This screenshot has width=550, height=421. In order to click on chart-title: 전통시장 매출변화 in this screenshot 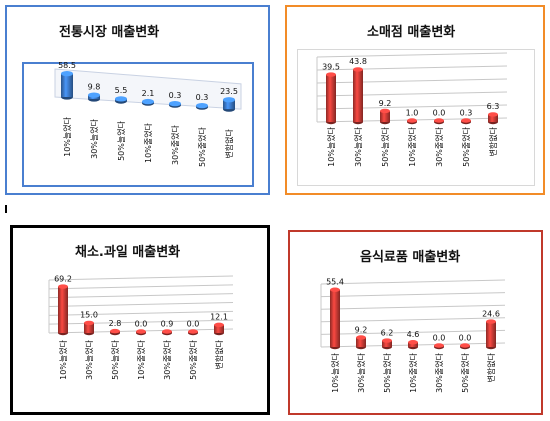, I will do `click(109, 32)`.